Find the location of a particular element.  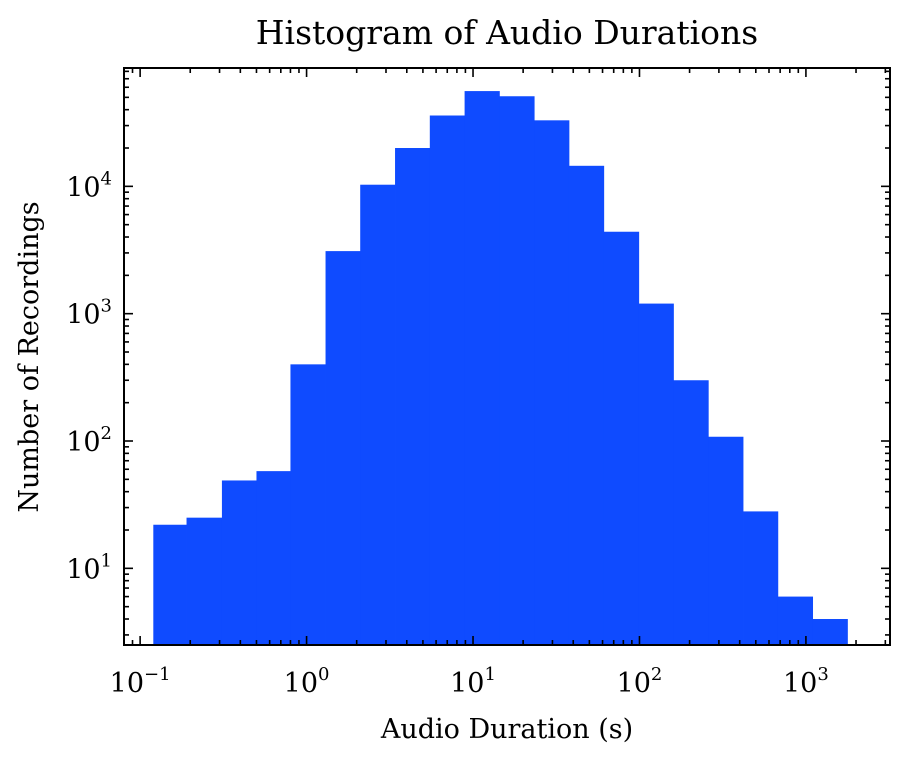

x-tick-labels: 10⁻¹ 10⁰ 10¹ 10² 10³ is located at coordinates (469, 681).